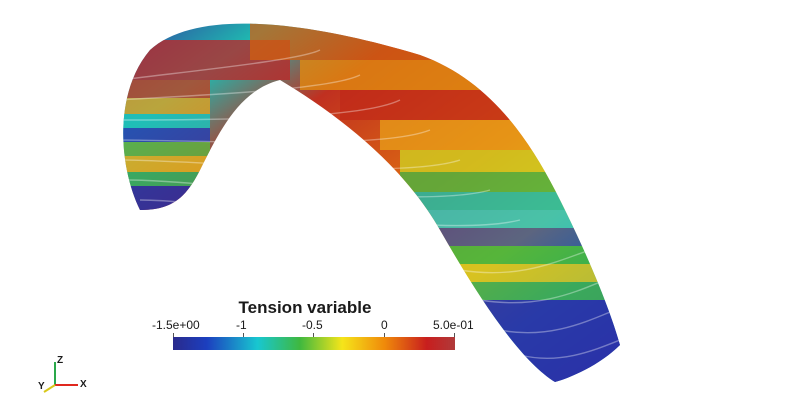 This screenshot has width=800, height=400. What do you see at coordinates (41, 386) in the screenshot?
I see `y-axis-label: Y` at bounding box center [41, 386].